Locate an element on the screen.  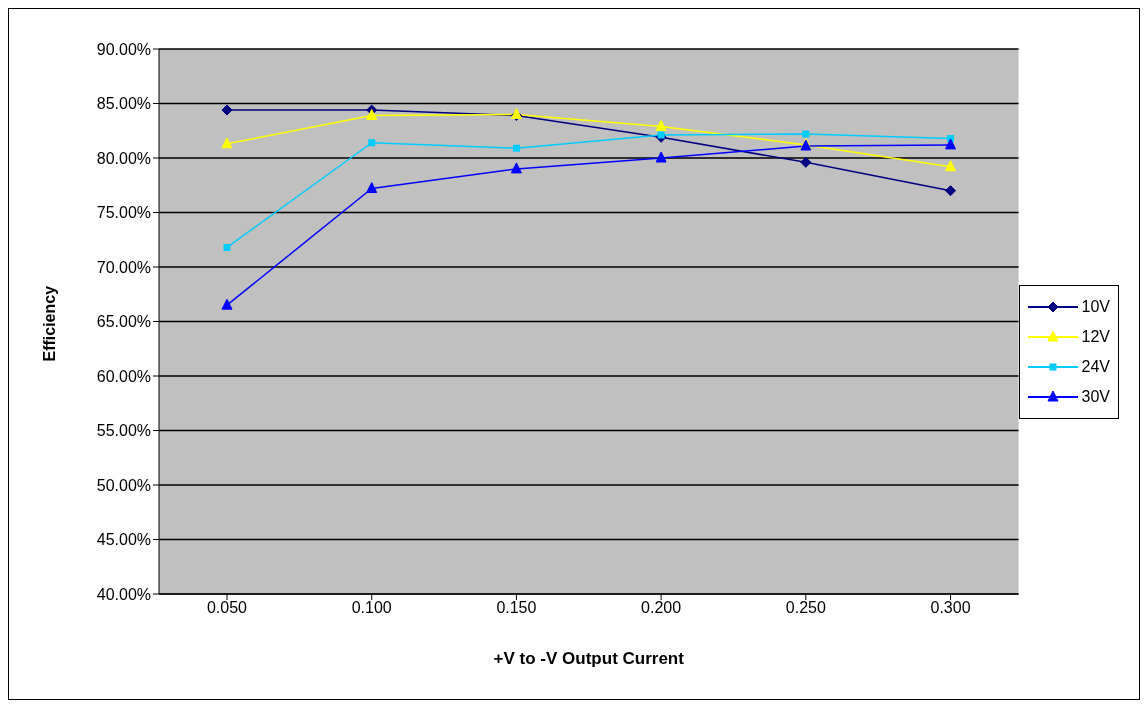
y-tick-label: 90.00% is located at coordinates (123, 49).